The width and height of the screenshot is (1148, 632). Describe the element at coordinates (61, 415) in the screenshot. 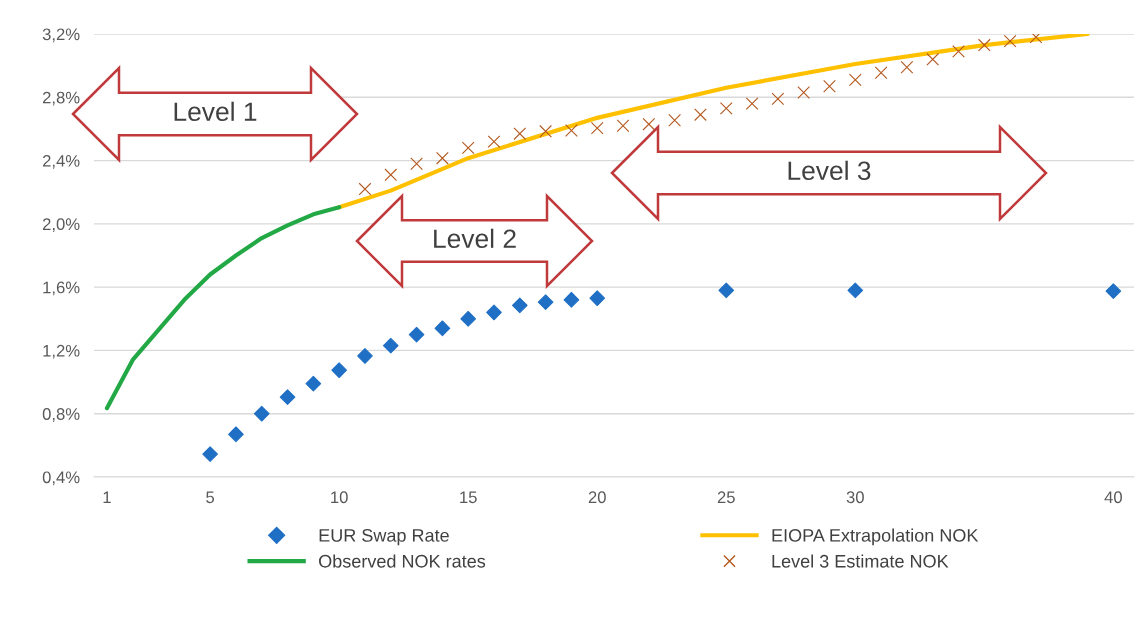

I see `y-tick-label: 0,8%` at that location.